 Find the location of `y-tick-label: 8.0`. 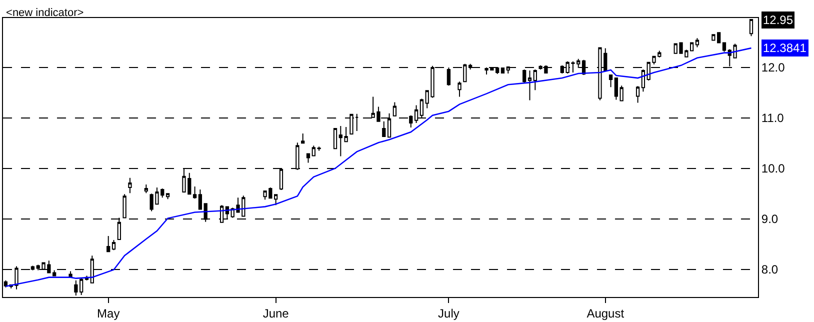

y-tick-label: 8.0 is located at coordinates (769, 269).